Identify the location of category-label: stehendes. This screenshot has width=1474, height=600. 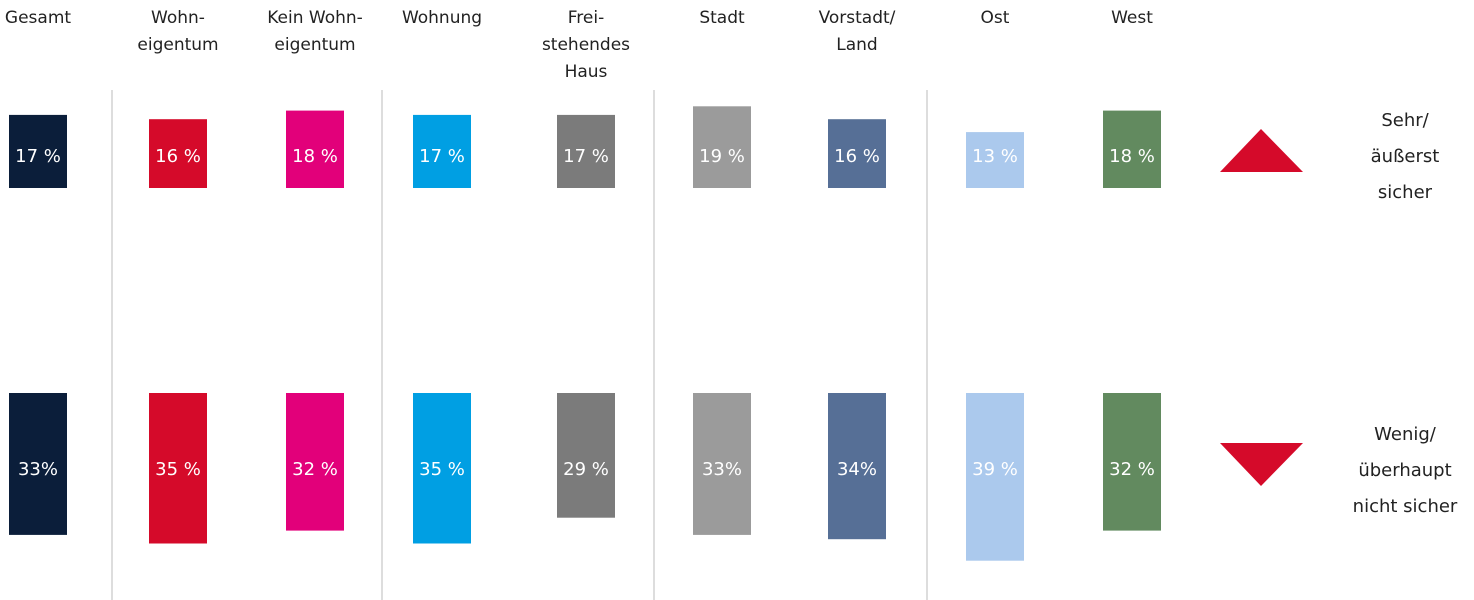
(586, 45).